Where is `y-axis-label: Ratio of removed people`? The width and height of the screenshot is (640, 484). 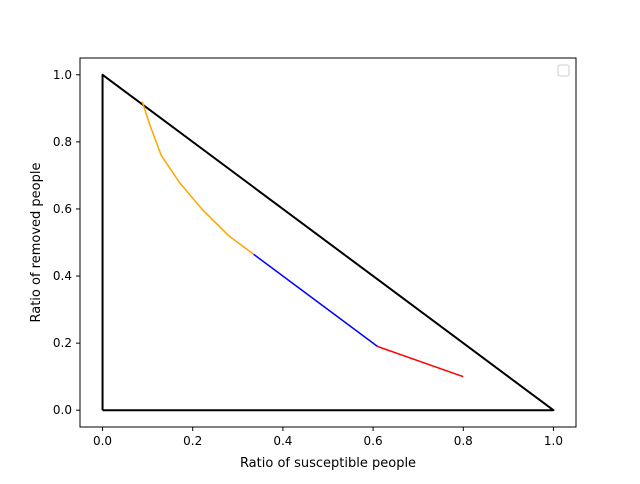 y-axis-label: Ratio of removed people is located at coordinates (36, 243).